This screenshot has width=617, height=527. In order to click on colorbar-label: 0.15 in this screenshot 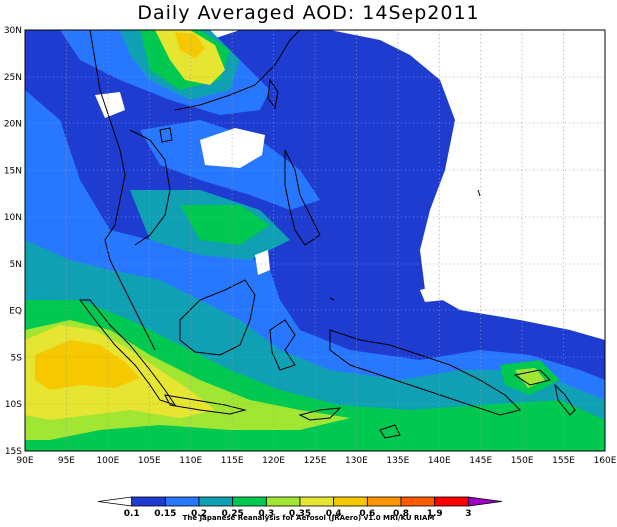, I will do `click(165, 514)`.